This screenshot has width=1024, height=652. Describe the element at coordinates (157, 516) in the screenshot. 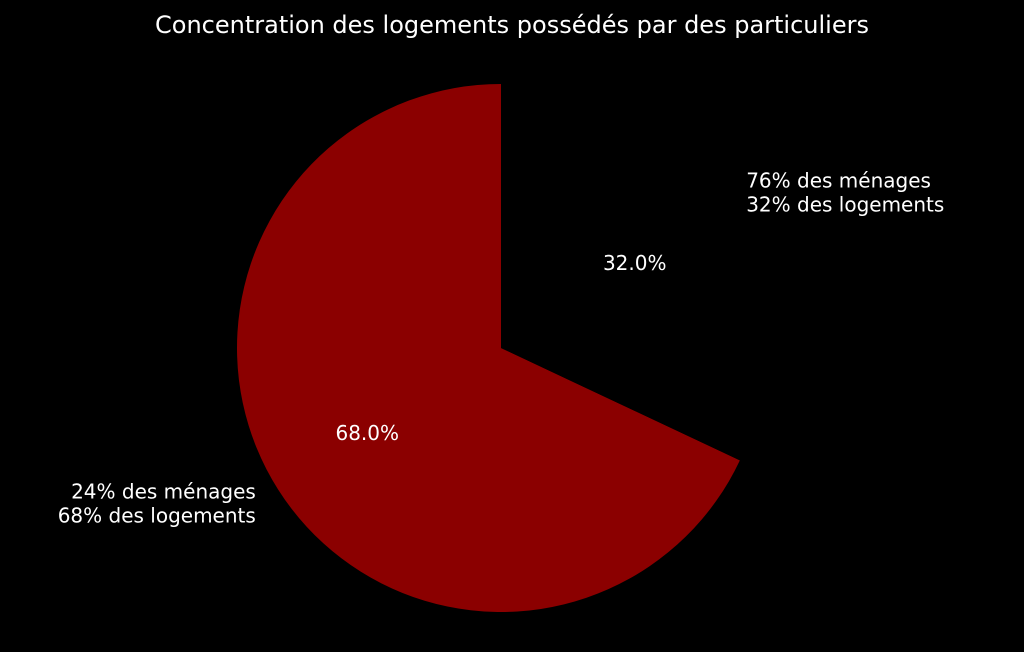

I see `pie-slice-0-label-line-1: 68% des logements` at that location.